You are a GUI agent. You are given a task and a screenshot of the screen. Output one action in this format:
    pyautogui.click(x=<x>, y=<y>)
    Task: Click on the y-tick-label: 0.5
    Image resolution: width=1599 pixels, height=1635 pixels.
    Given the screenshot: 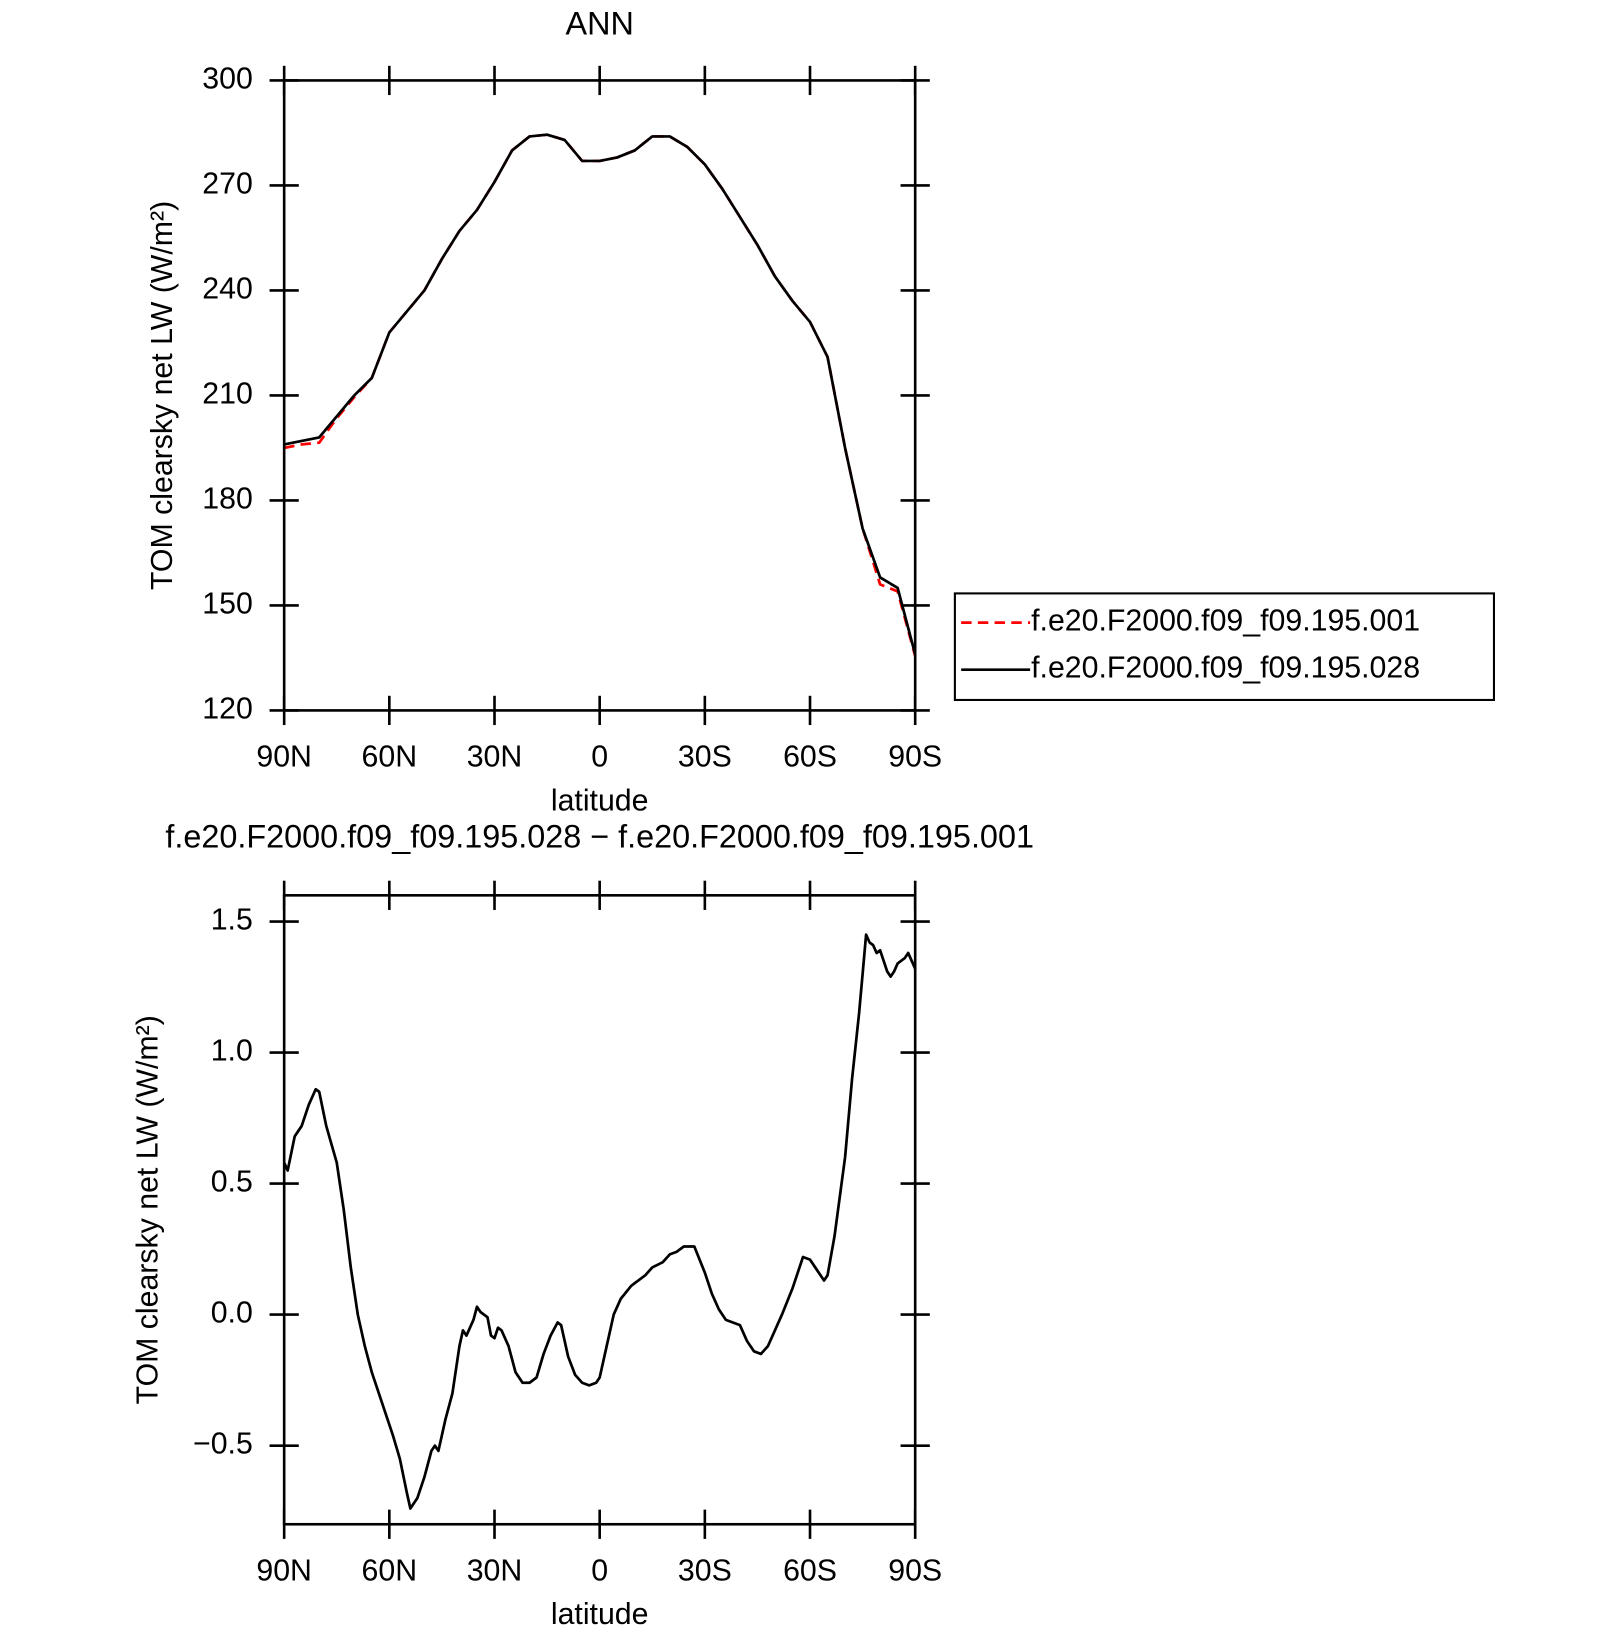 What is the action you would take?
    pyautogui.click(x=232, y=1182)
    